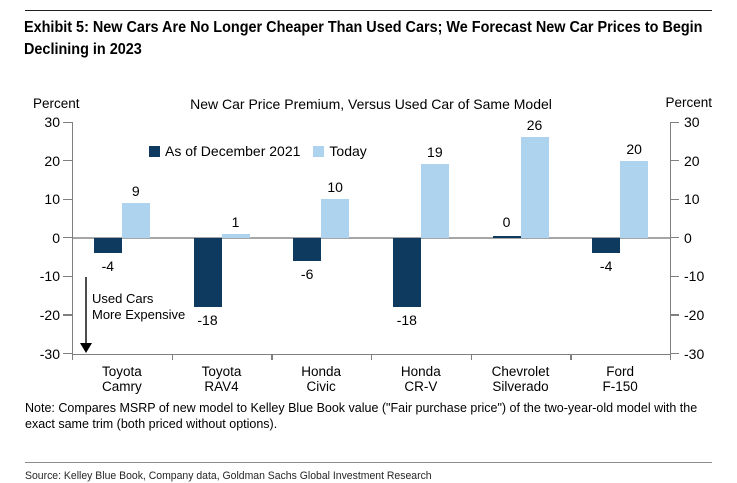 This screenshot has width=737, height=483. I want to click on legend-label-dec2021: As of December 2021, so click(233, 151).